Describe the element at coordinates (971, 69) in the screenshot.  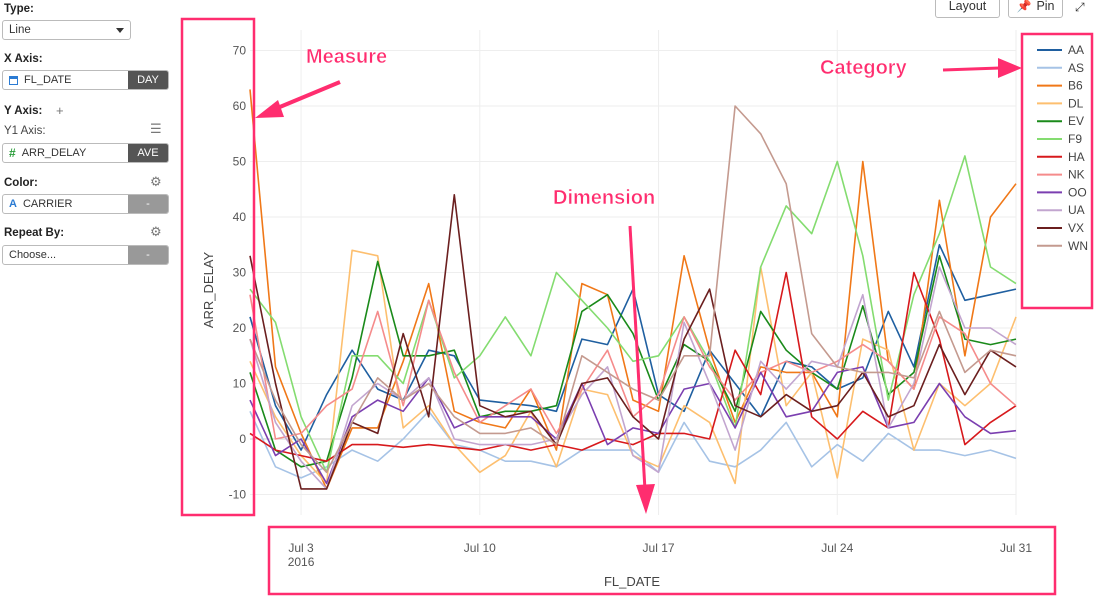
I see `category-arrow` at that location.